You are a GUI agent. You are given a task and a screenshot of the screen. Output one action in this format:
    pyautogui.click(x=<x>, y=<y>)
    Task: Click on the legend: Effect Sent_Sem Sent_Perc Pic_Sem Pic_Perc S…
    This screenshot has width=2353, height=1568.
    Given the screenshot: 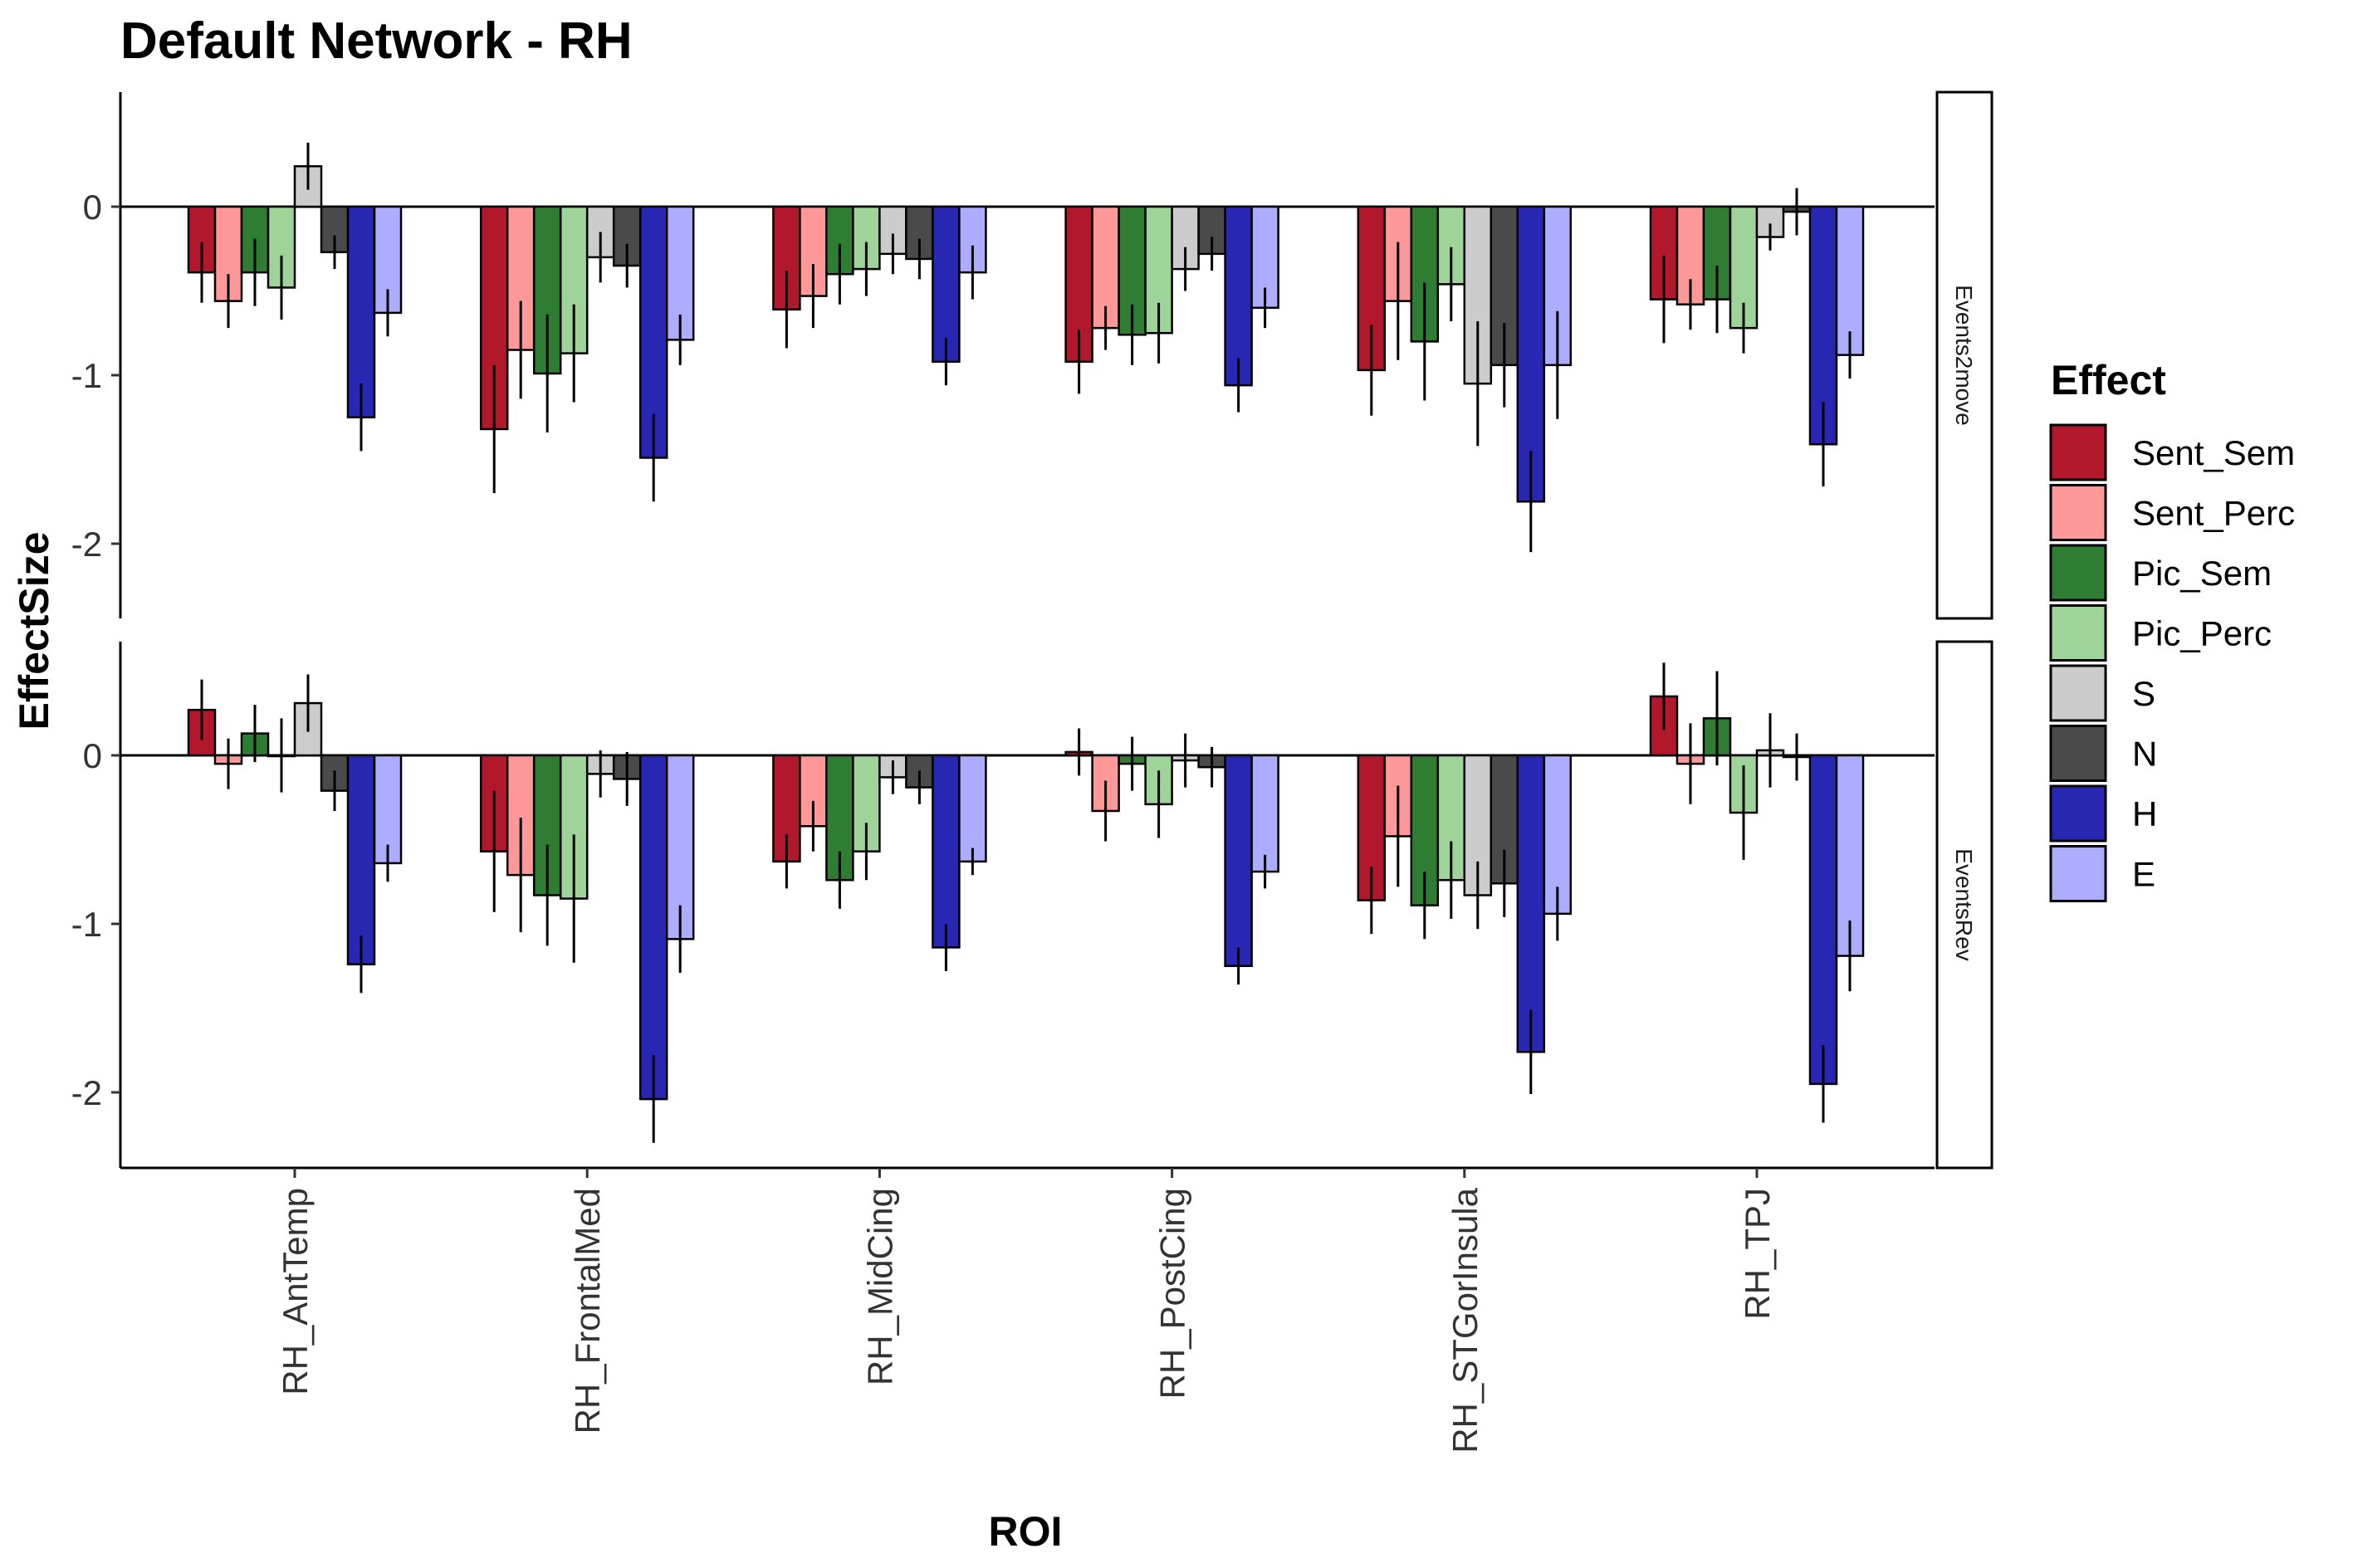 What is the action you would take?
    pyautogui.click(x=2172, y=629)
    